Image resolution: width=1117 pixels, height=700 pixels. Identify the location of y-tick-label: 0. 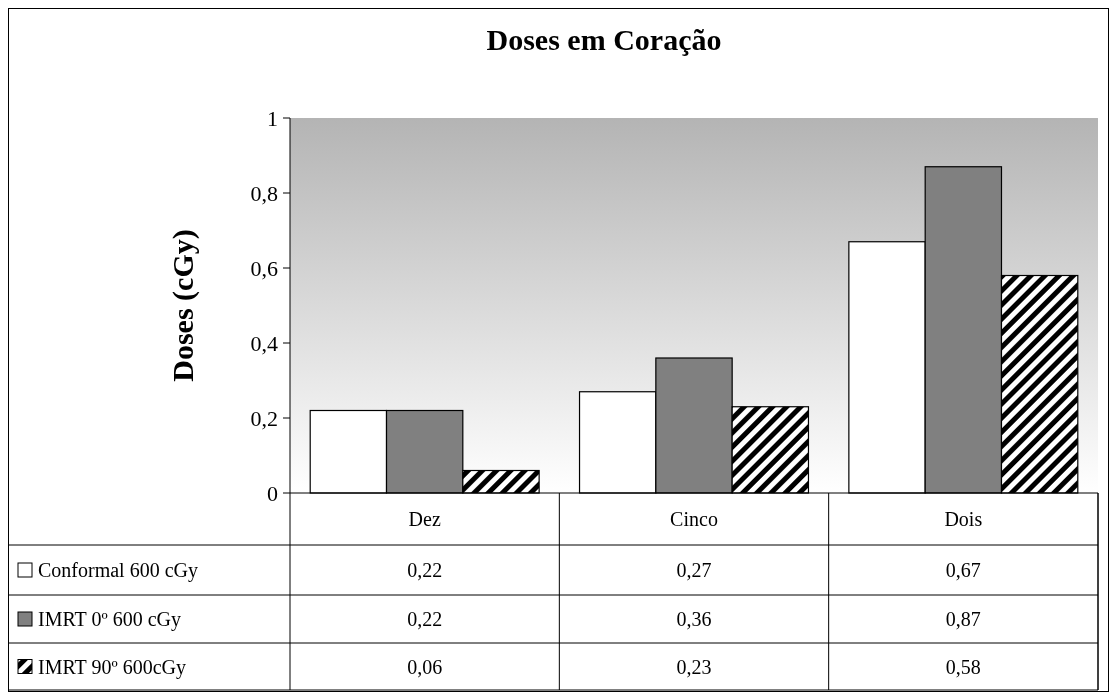
(272, 493).